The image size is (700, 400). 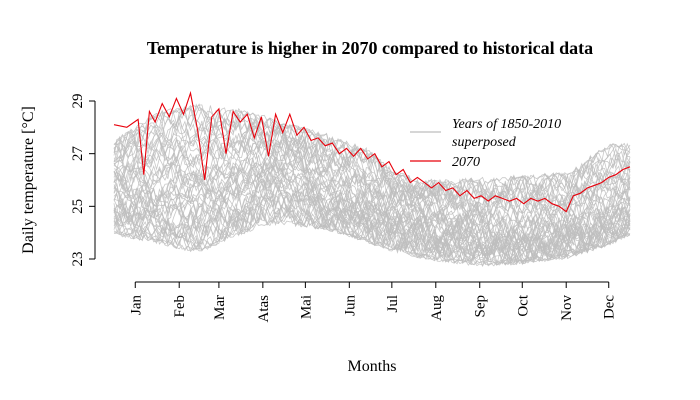 What do you see at coordinates (220, 307) in the screenshot?
I see `x-tick-label: Mar` at bounding box center [220, 307].